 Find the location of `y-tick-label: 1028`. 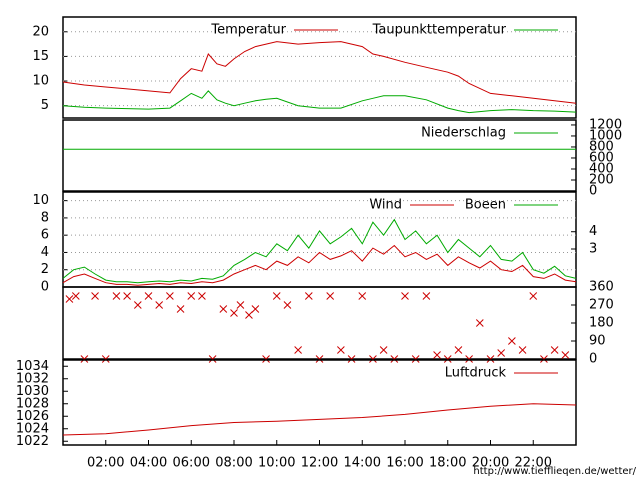

y-tick-label: 1028 is located at coordinates (32, 403).